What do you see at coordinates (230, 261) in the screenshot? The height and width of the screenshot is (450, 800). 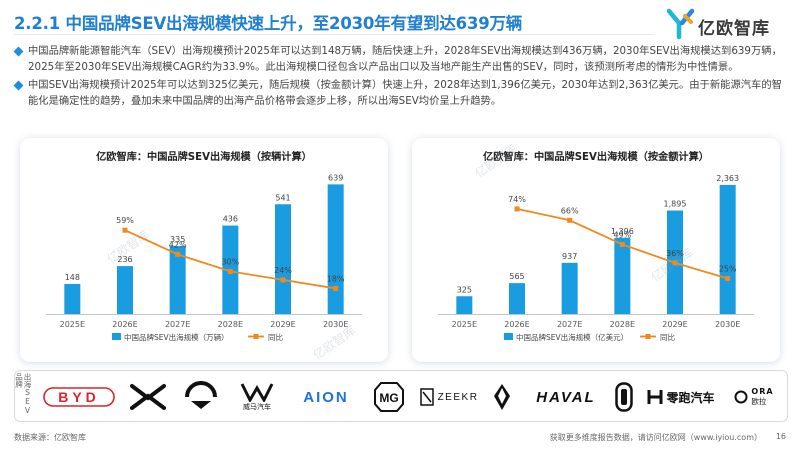 I see `yoy-value-label: 30%` at bounding box center [230, 261].